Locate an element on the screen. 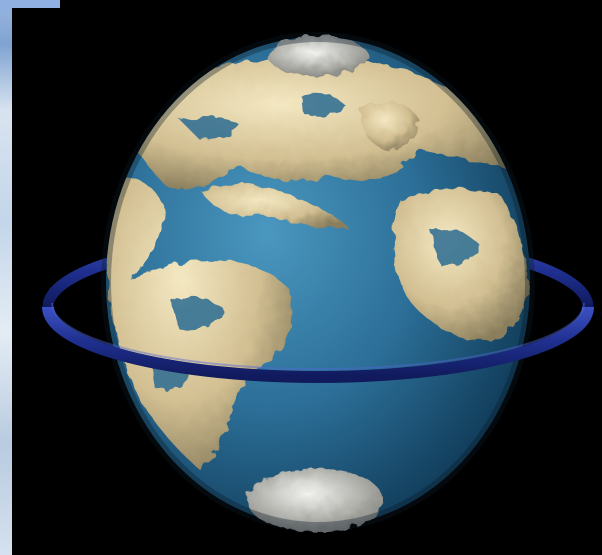  south-ice-cap is located at coordinates (315, 500).